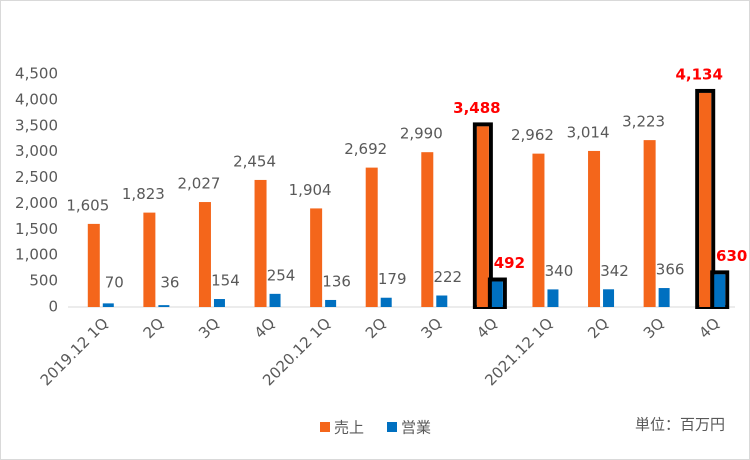 The image size is (750, 460). Describe the element at coordinates (36, 125) in the screenshot. I see `y-tick-label: 3,500` at that location.